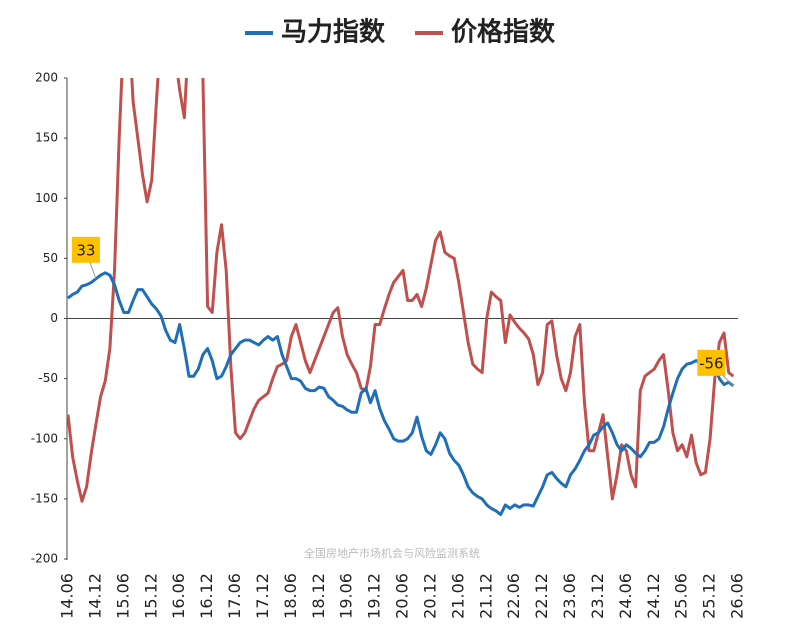 The height and width of the screenshot is (637, 787). I want to click on x-tick-label: 16.06, so click(178, 596).